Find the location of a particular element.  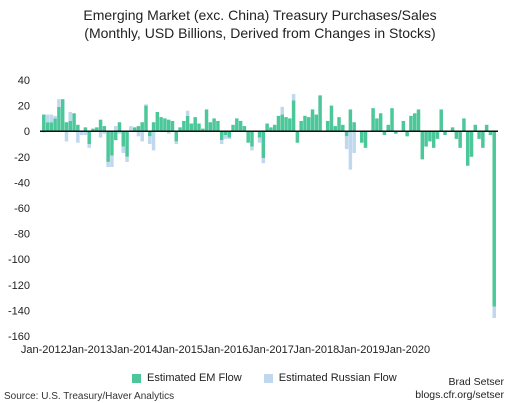

legend-item-em: Estimated EM Flow is located at coordinates (187, 378).